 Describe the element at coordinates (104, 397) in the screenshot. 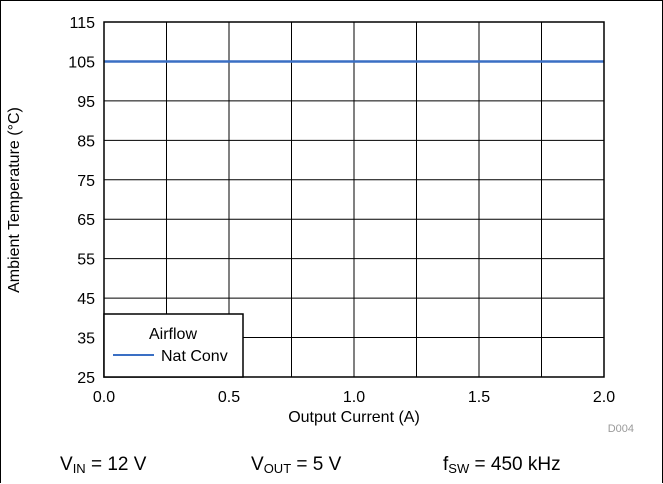

I see `x-tick-label: 0.0` at that location.